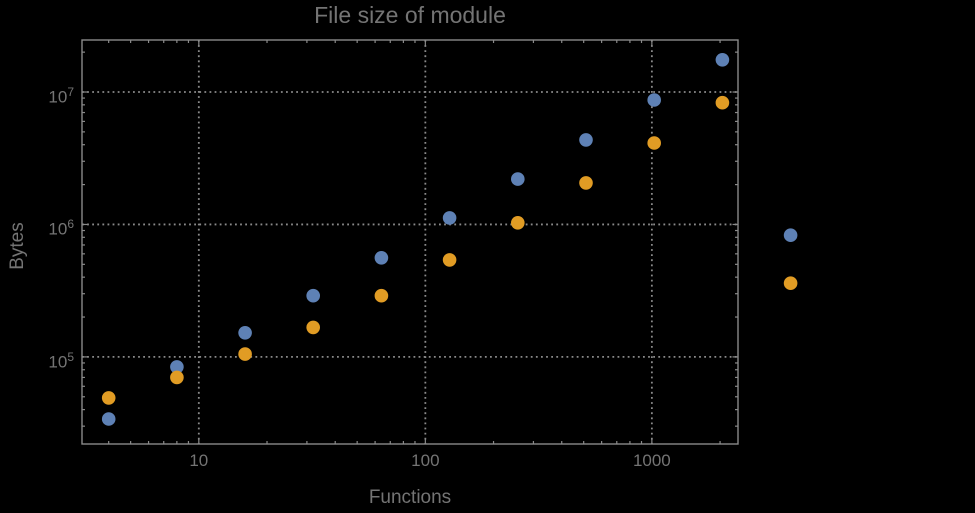 Image resolution: width=975 pixels, height=513 pixels. What do you see at coordinates (199, 460) in the screenshot?
I see `x-tick-label: 10` at bounding box center [199, 460].